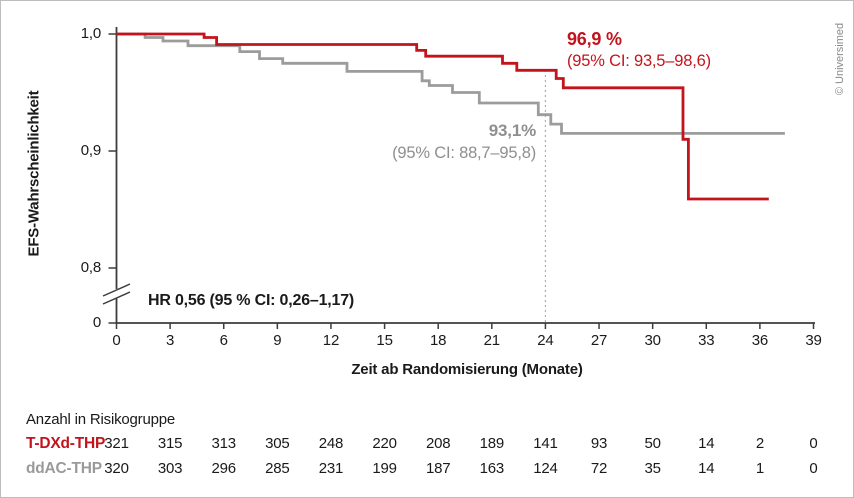 The image size is (854, 498). I want to click on risk-count: 208, so click(438, 443).